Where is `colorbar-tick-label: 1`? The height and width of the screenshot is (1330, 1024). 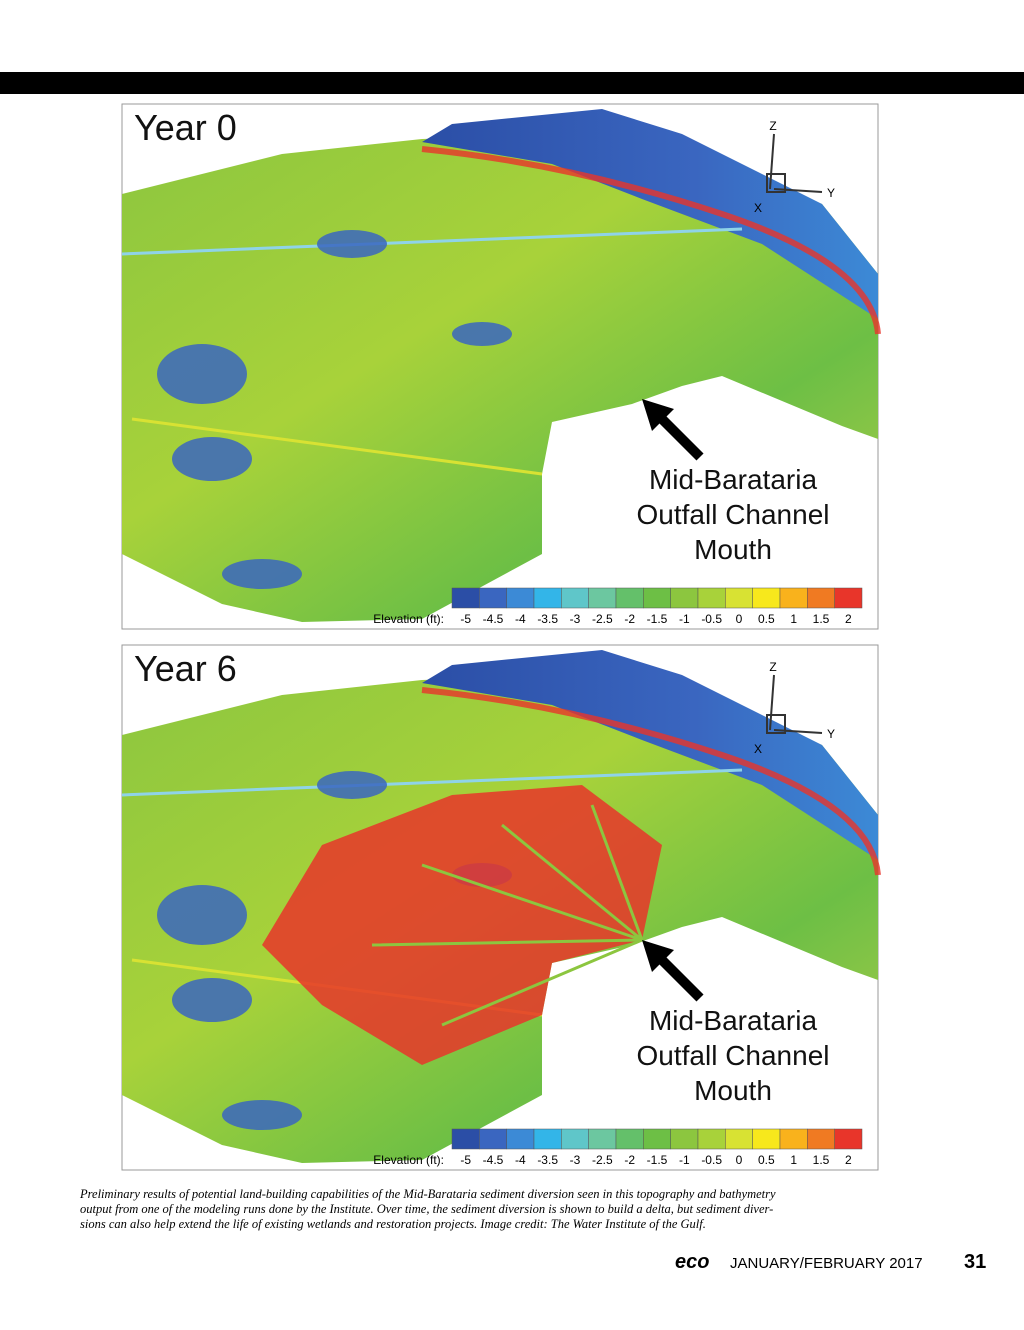 colorbar-tick-label: 1 is located at coordinates (793, 619).